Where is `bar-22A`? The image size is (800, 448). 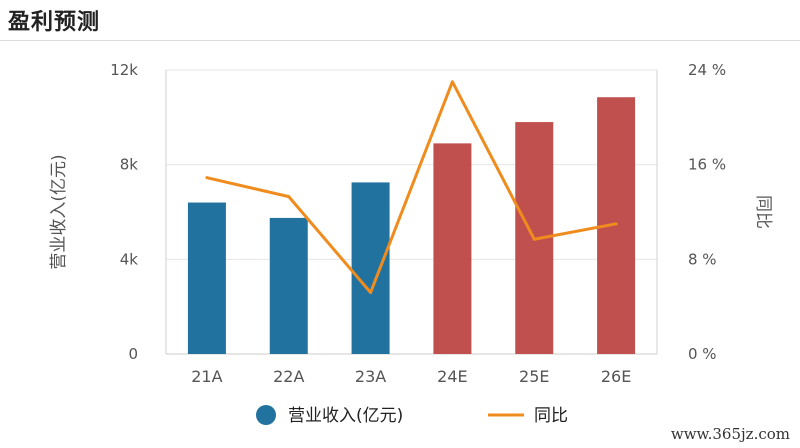 bar-22A is located at coordinates (288, 285).